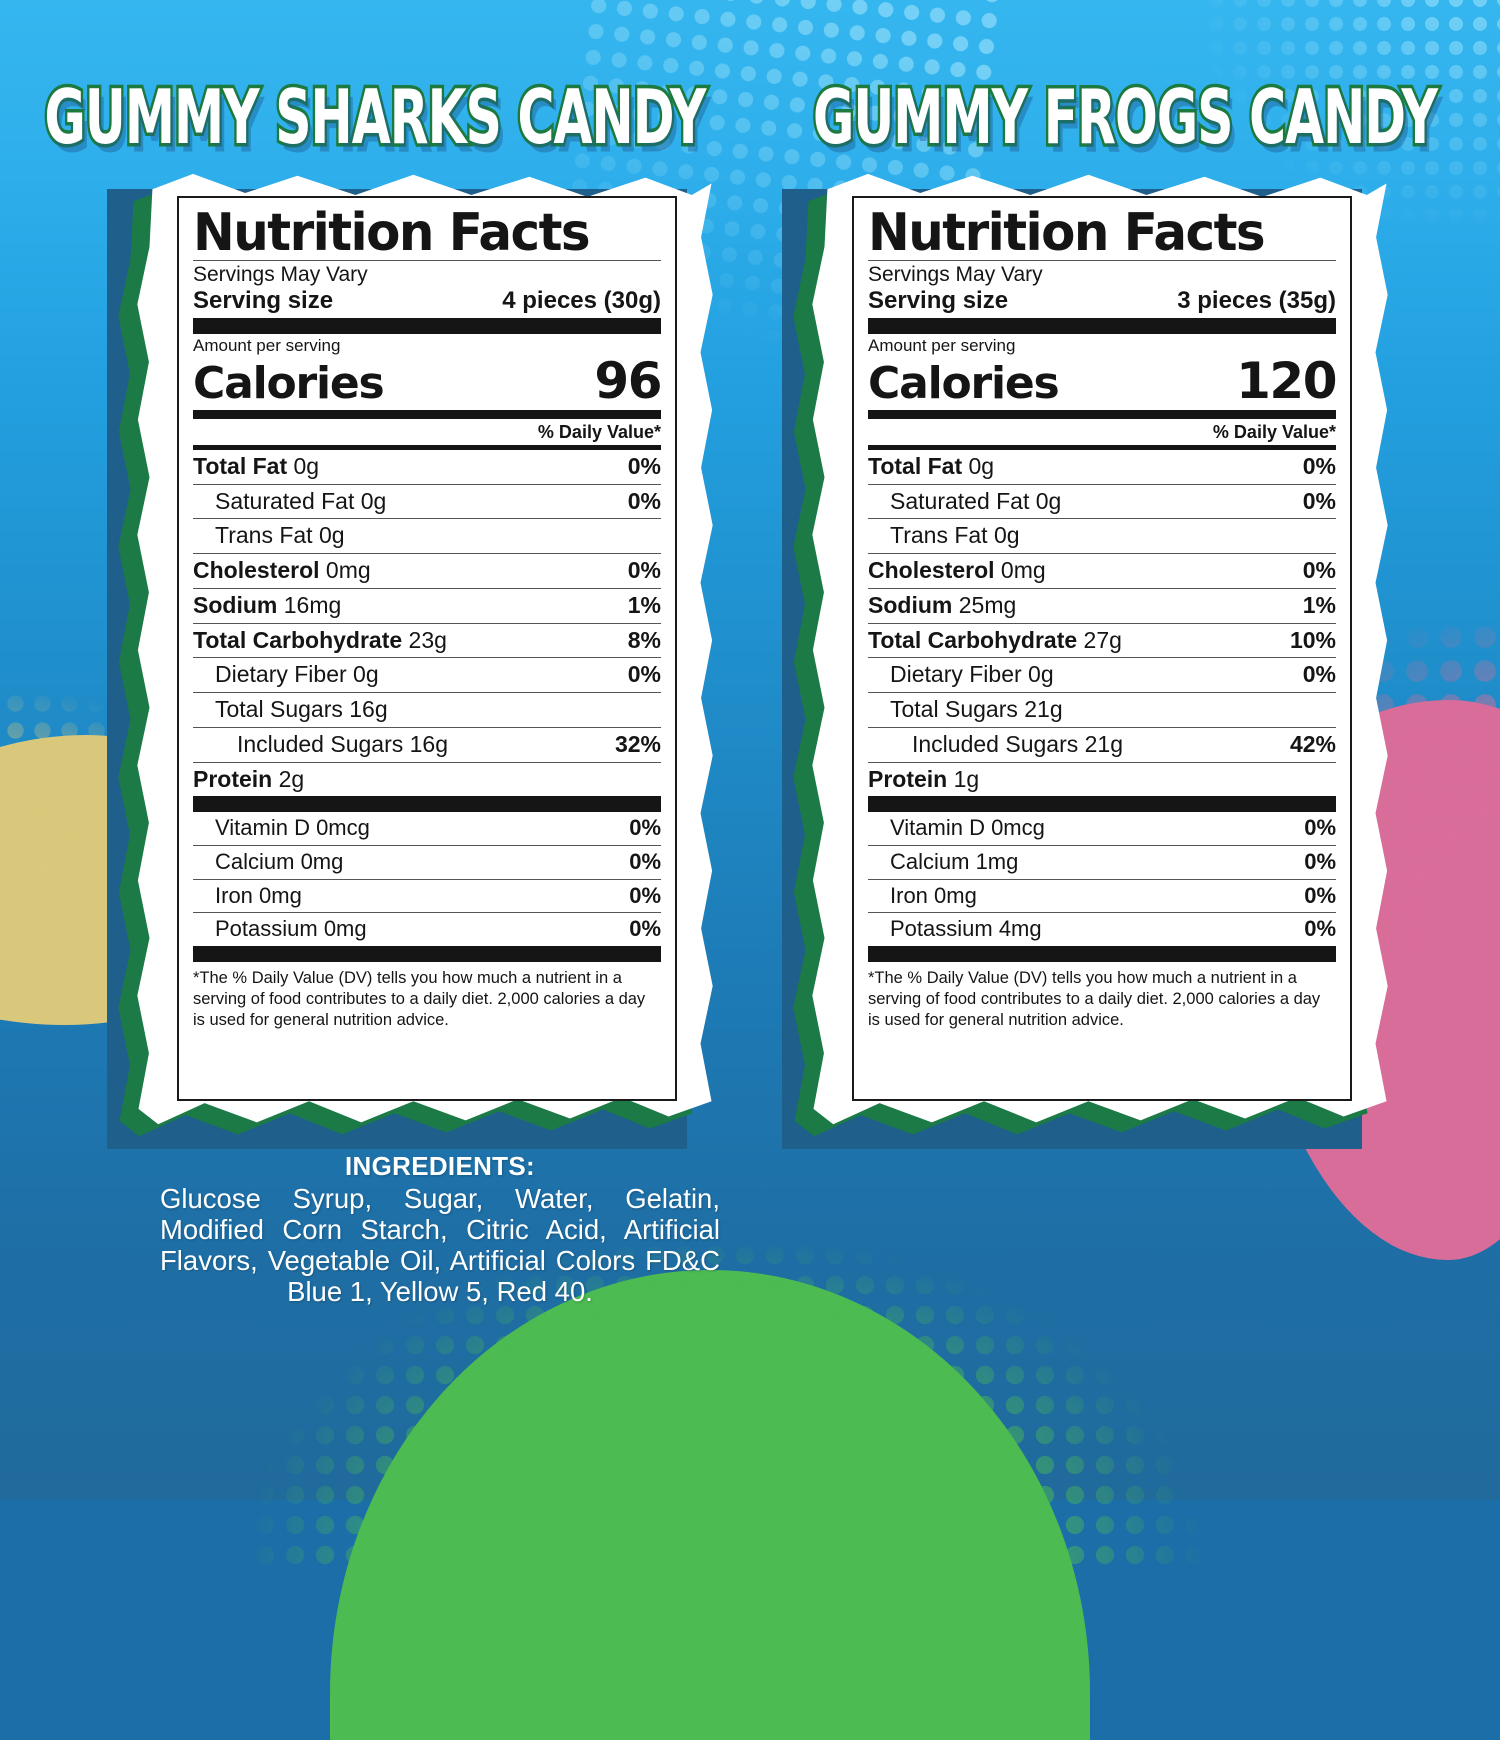 Image resolution: width=1500 pixels, height=1740 pixels. I want to click on vitamin-name: Potassium 4mg, so click(966, 929).